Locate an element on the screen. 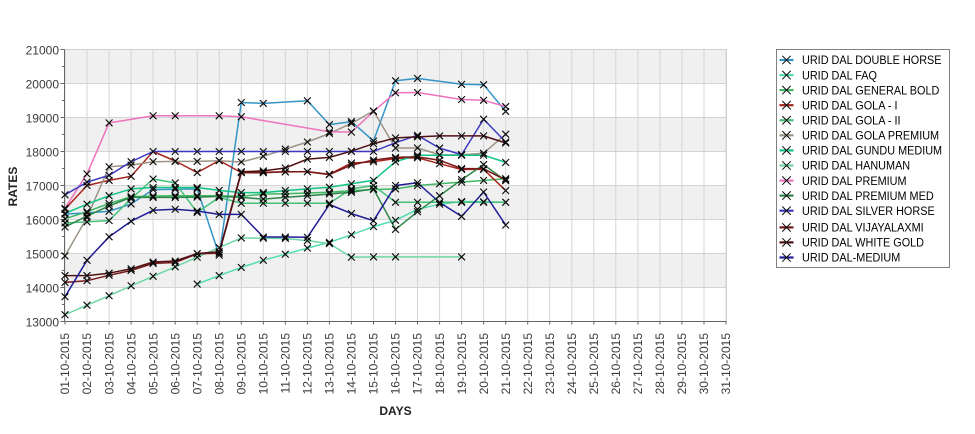 This screenshot has height=434, width=975. svg-text: 15000 is located at coordinates (43, 254).